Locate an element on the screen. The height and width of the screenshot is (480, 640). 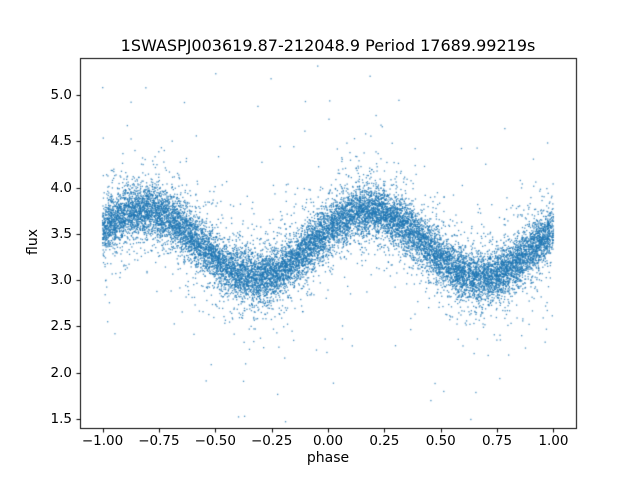
y-tick-label: 3.5 is located at coordinates (61, 233).